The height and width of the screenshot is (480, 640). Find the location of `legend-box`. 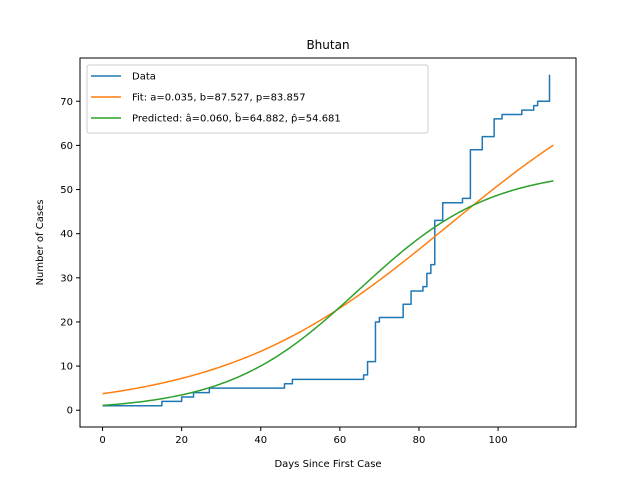

legend-box is located at coordinates (257, 99).